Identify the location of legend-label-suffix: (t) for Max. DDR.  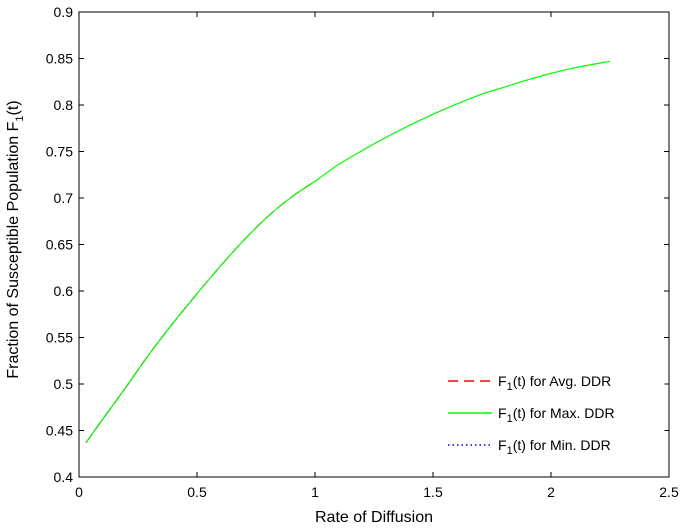
(564, 413).